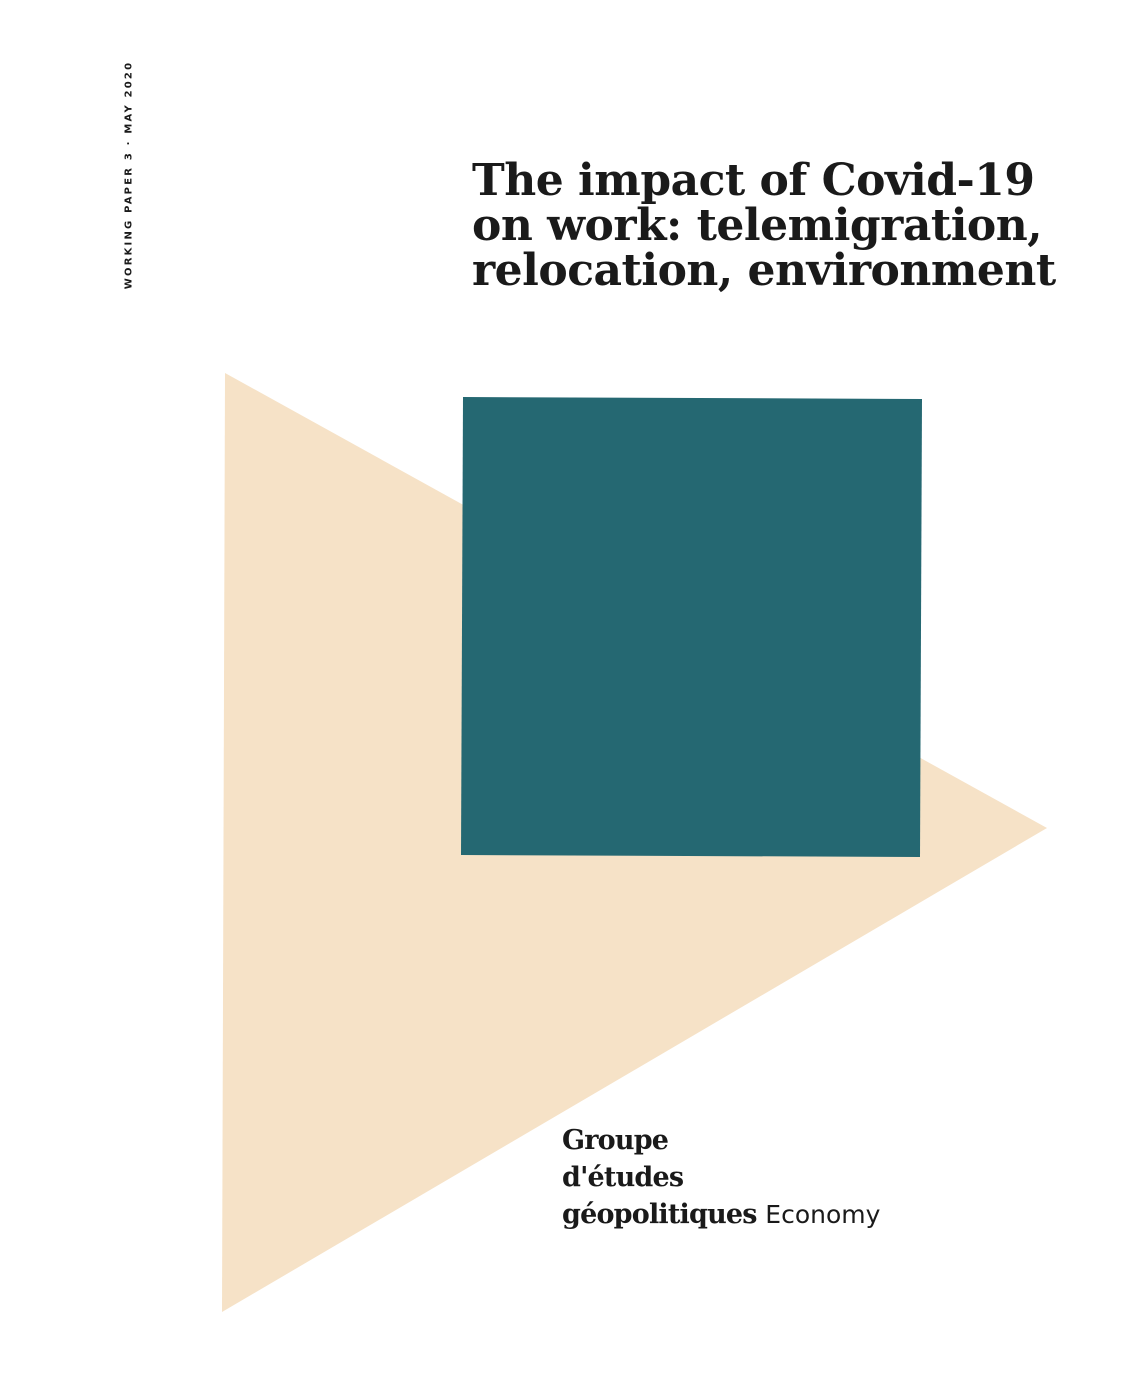 The width and height of the screenshot is (1136, 1394). Describe the element at coordinates (659, 1214) in the screenshot. I see `logo-line: géopolitiques` at that location.